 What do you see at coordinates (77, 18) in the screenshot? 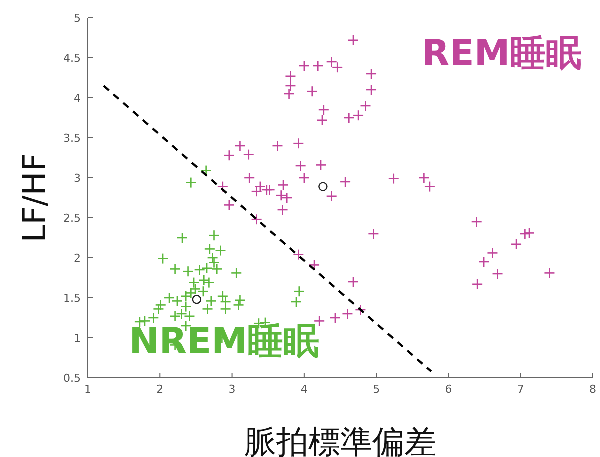
I see `y-tick-label: 5` at bounding box center [77, 18].